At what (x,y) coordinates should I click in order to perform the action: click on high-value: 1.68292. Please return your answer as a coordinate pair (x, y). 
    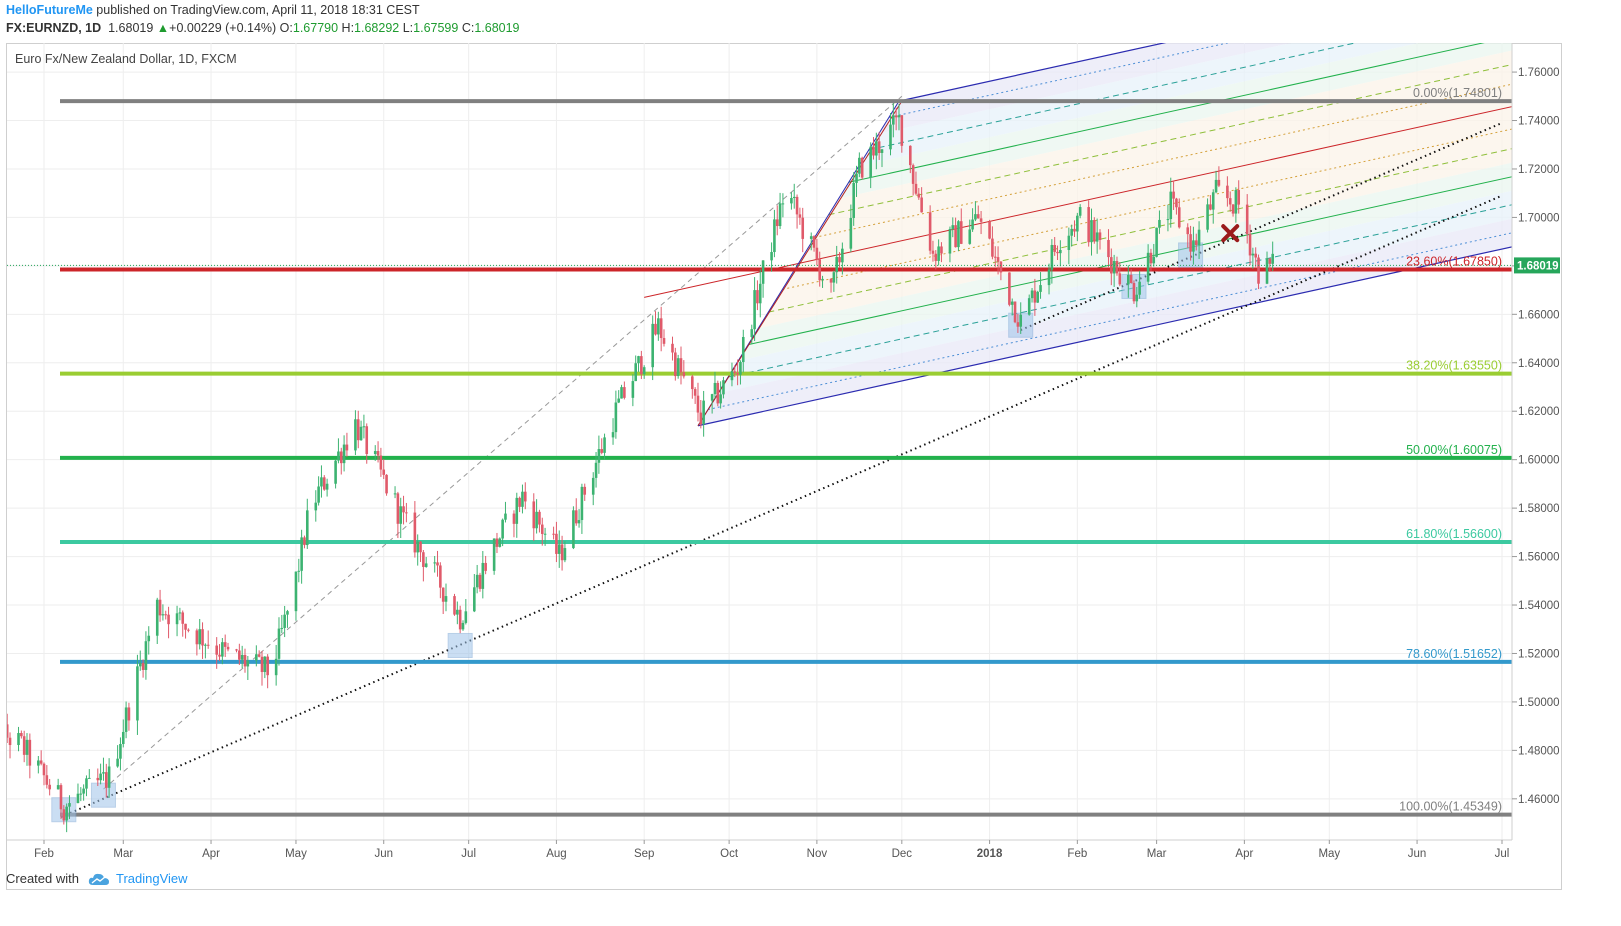
    Looking at the image, I should click on (377, 28).